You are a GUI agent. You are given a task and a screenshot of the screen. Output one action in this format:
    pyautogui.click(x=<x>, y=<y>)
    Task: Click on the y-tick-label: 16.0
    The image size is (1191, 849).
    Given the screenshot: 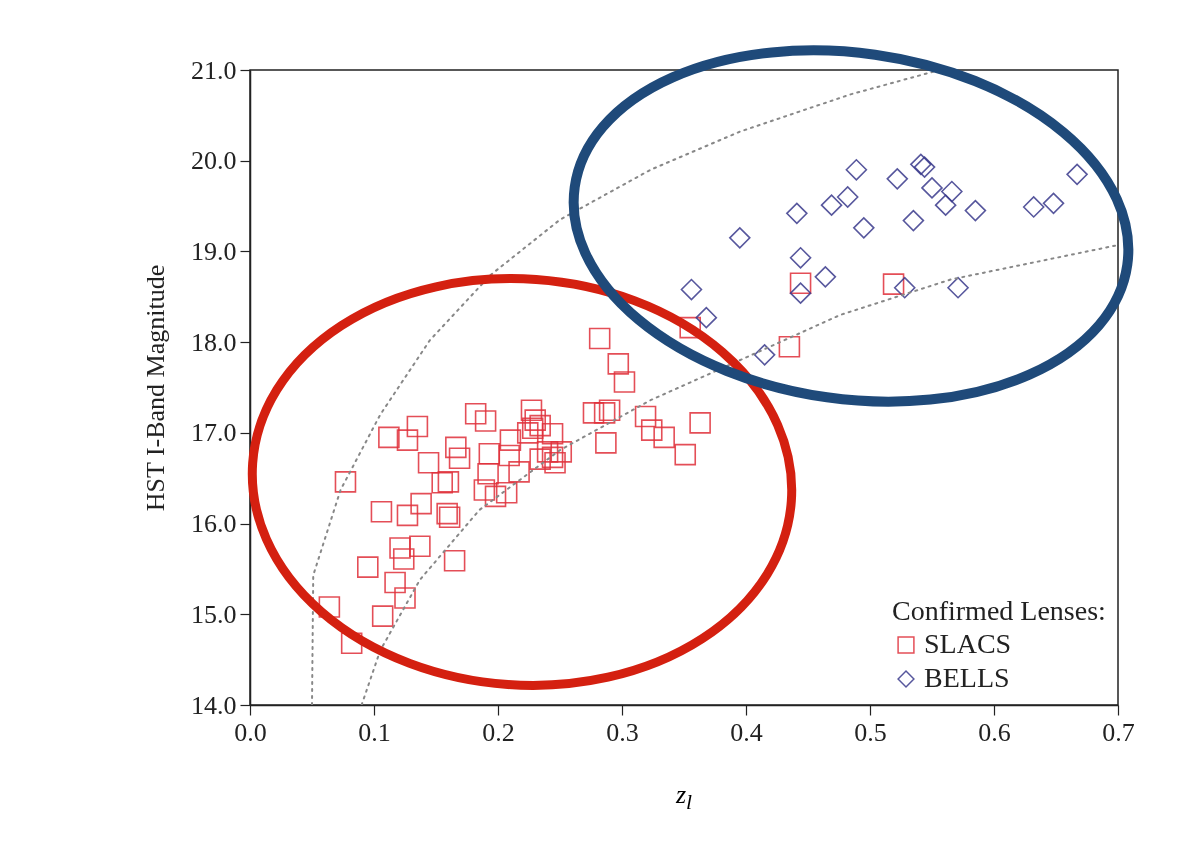 What is the action you would take?
    pyautogui.click(x=214, y=524)
    